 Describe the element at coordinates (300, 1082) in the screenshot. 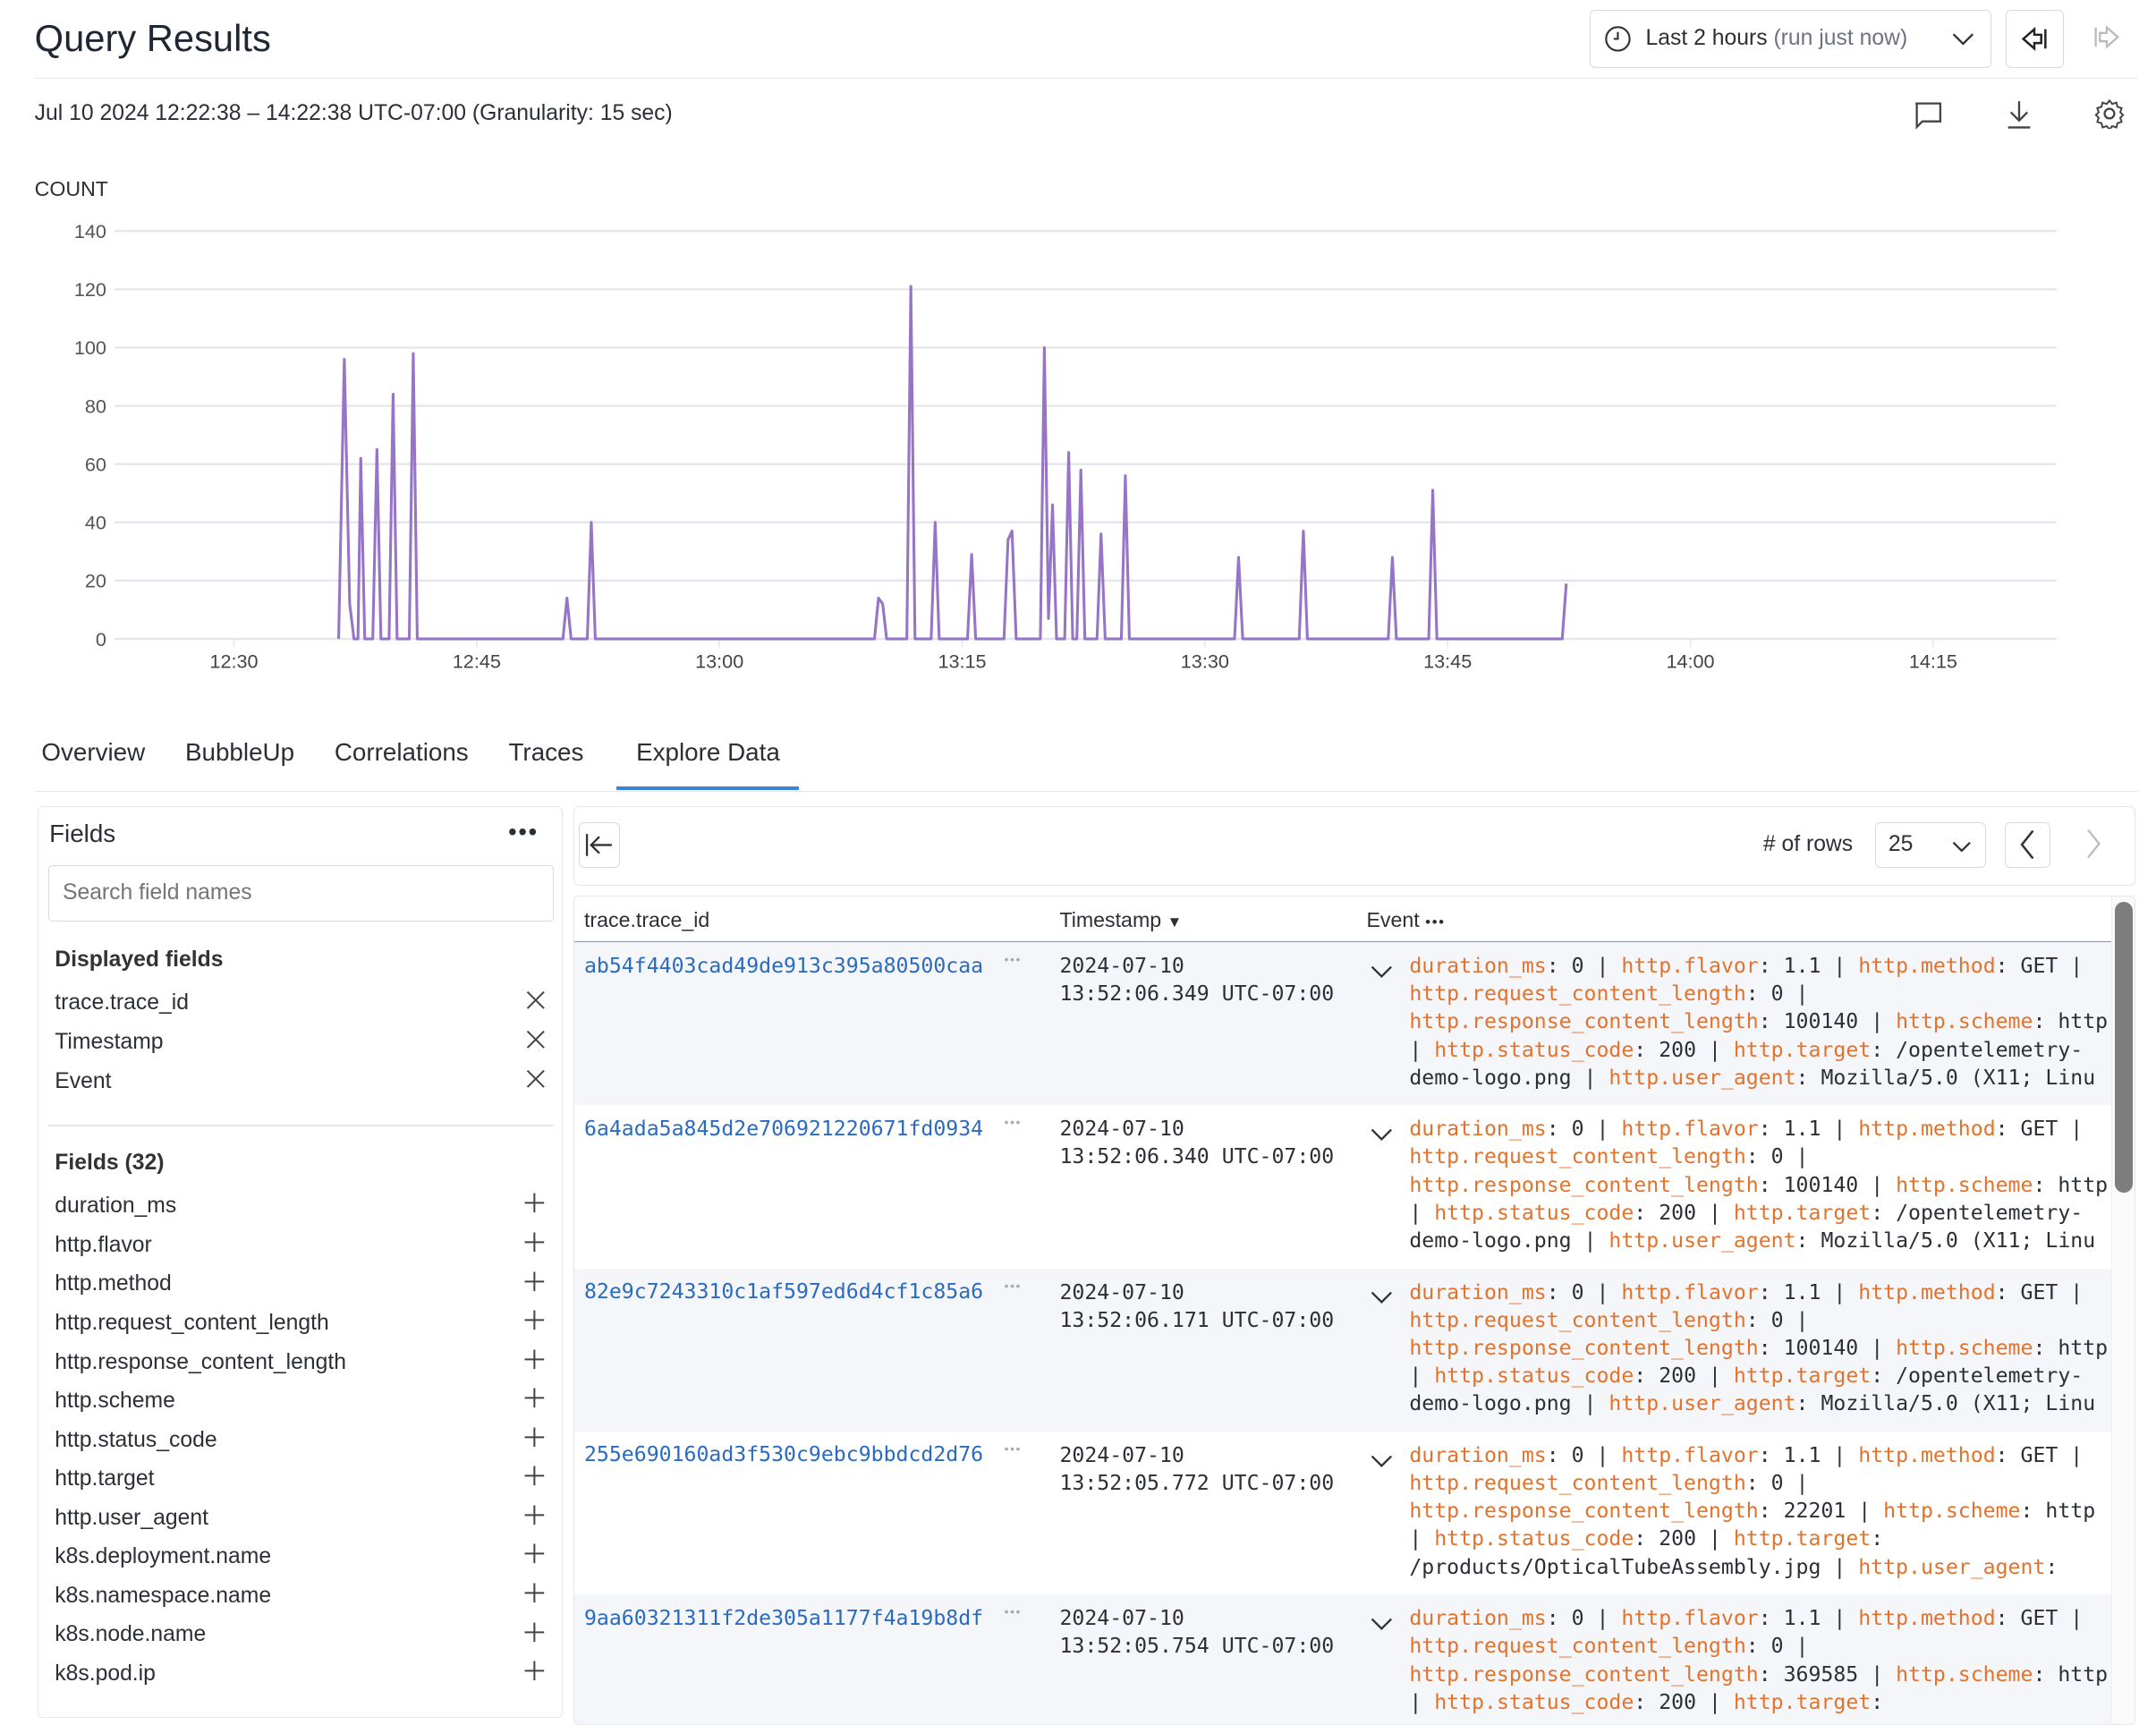

I see `displayed-field-item: Event` at that location.